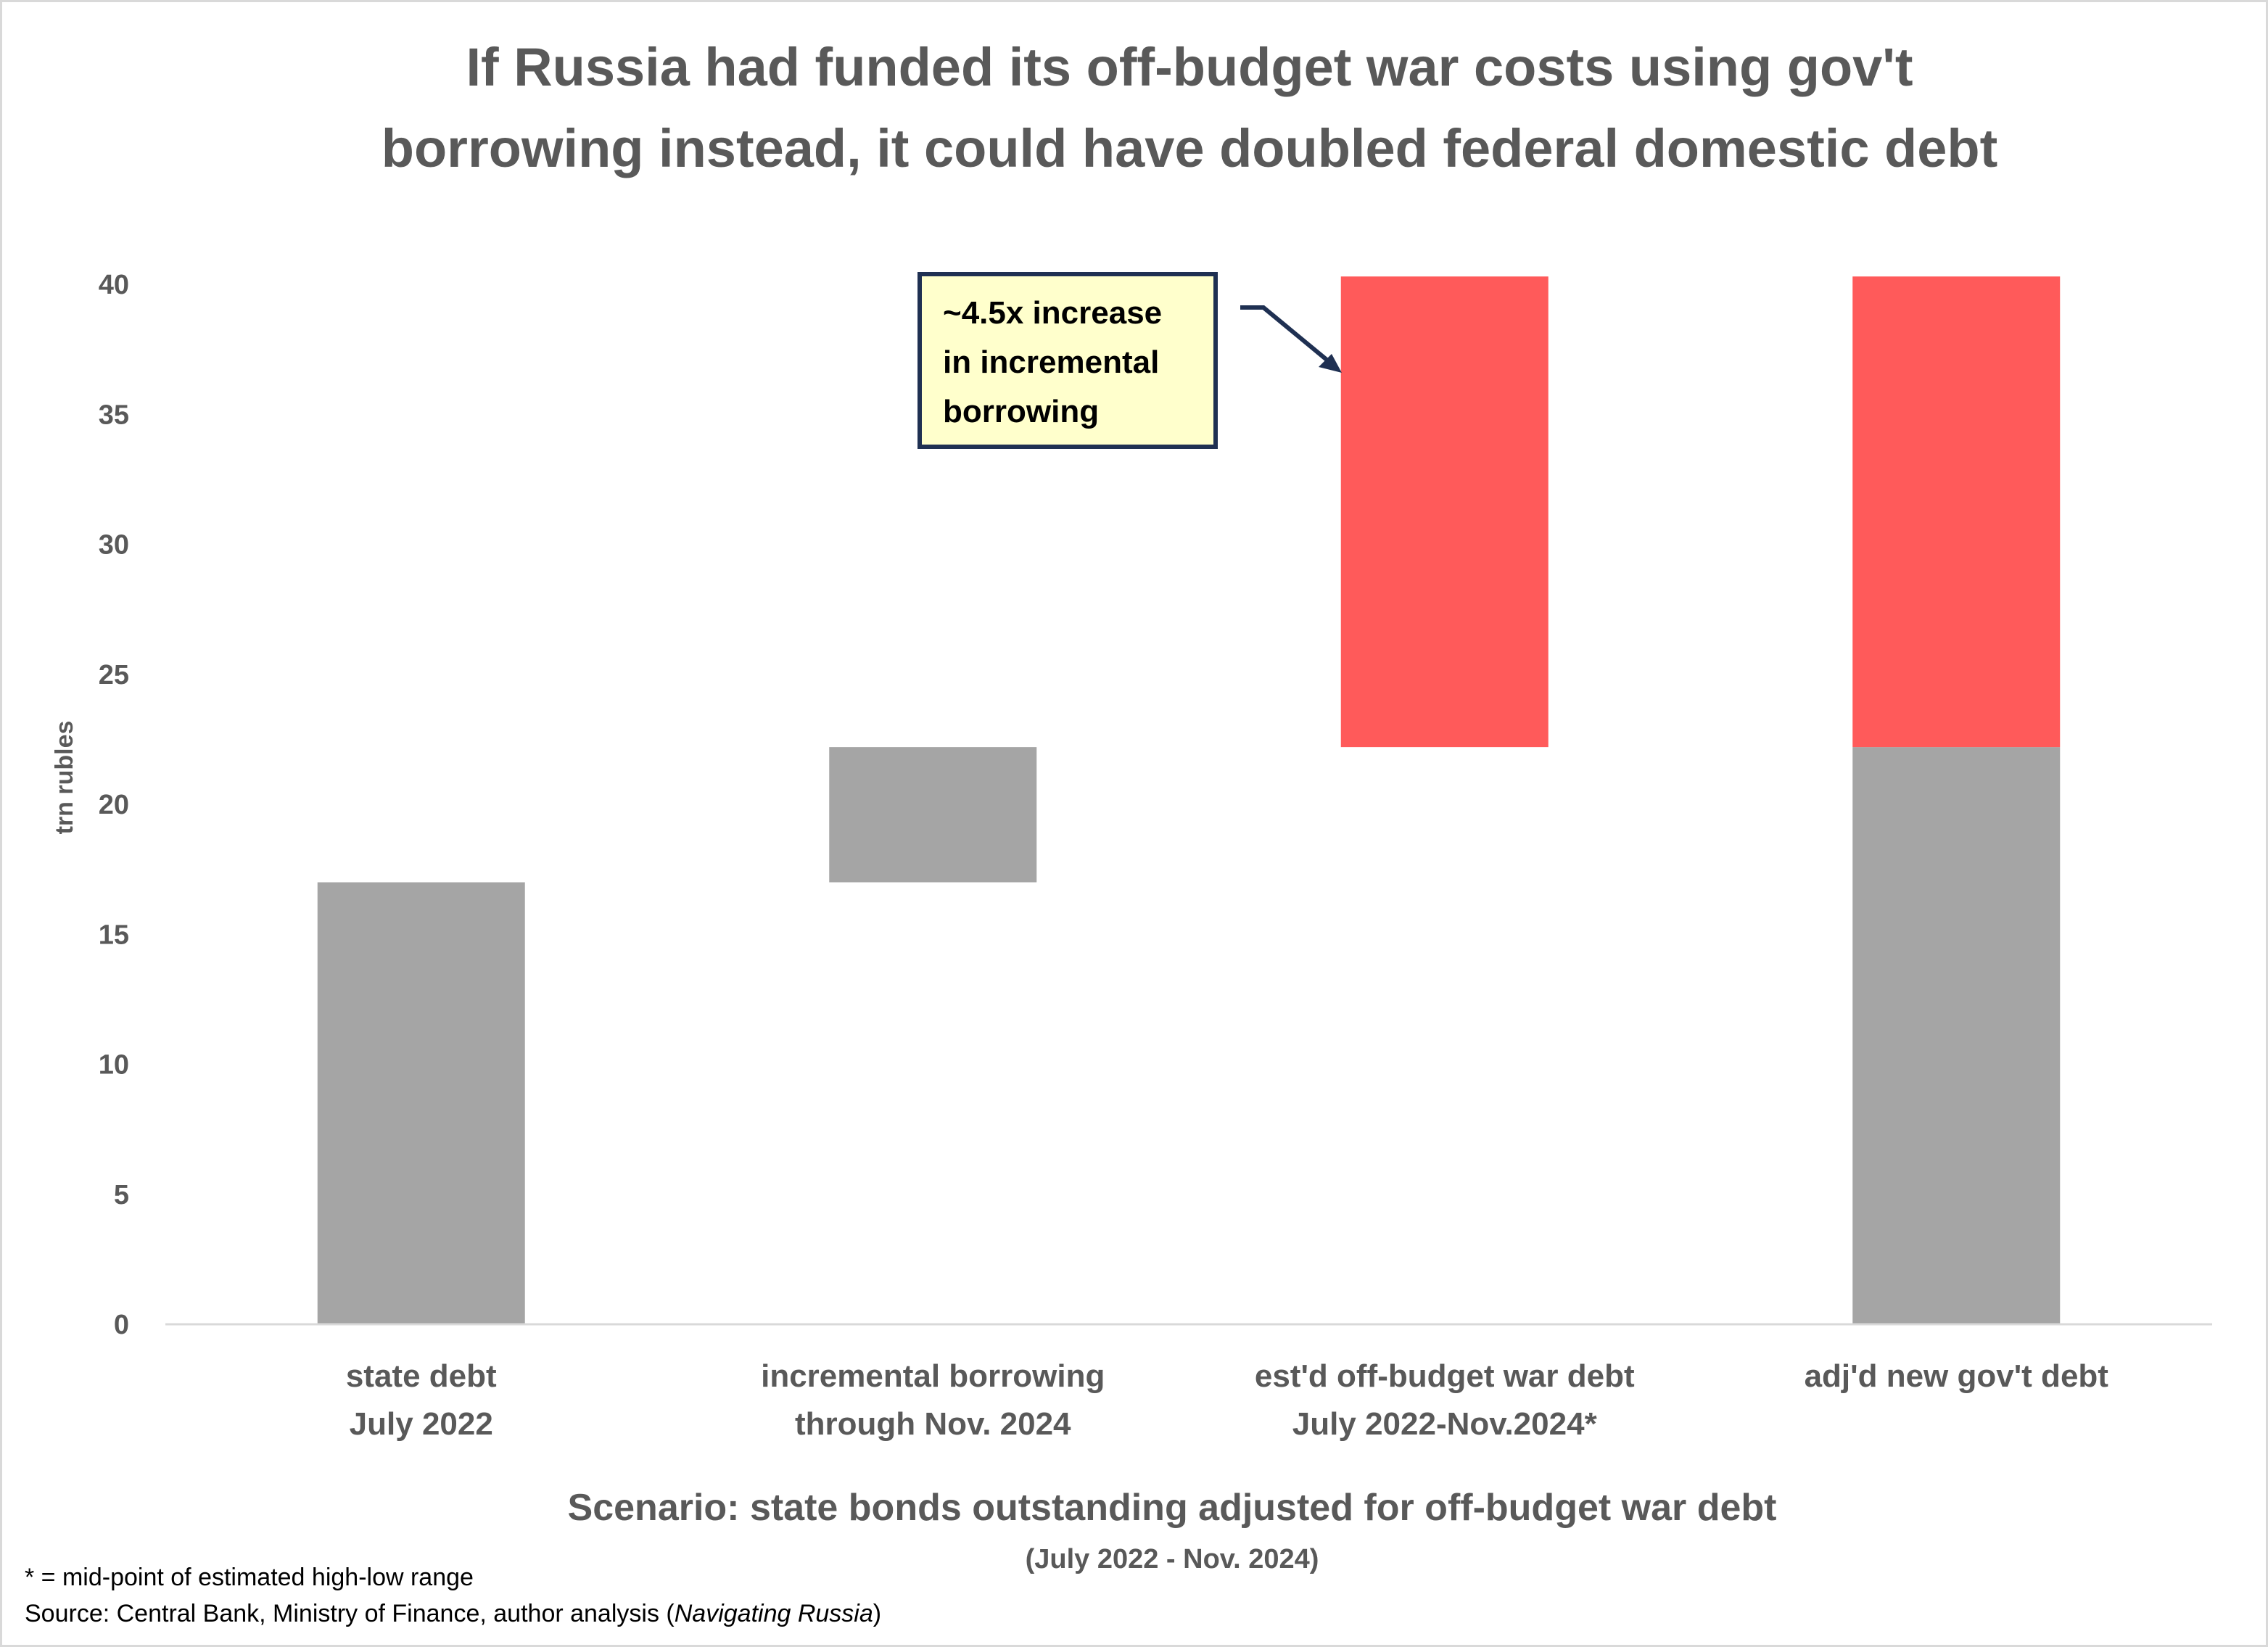  Describe the element at coordinates (114, 1065) in the screenshot. I see `y-tick-label: 10` at that location.